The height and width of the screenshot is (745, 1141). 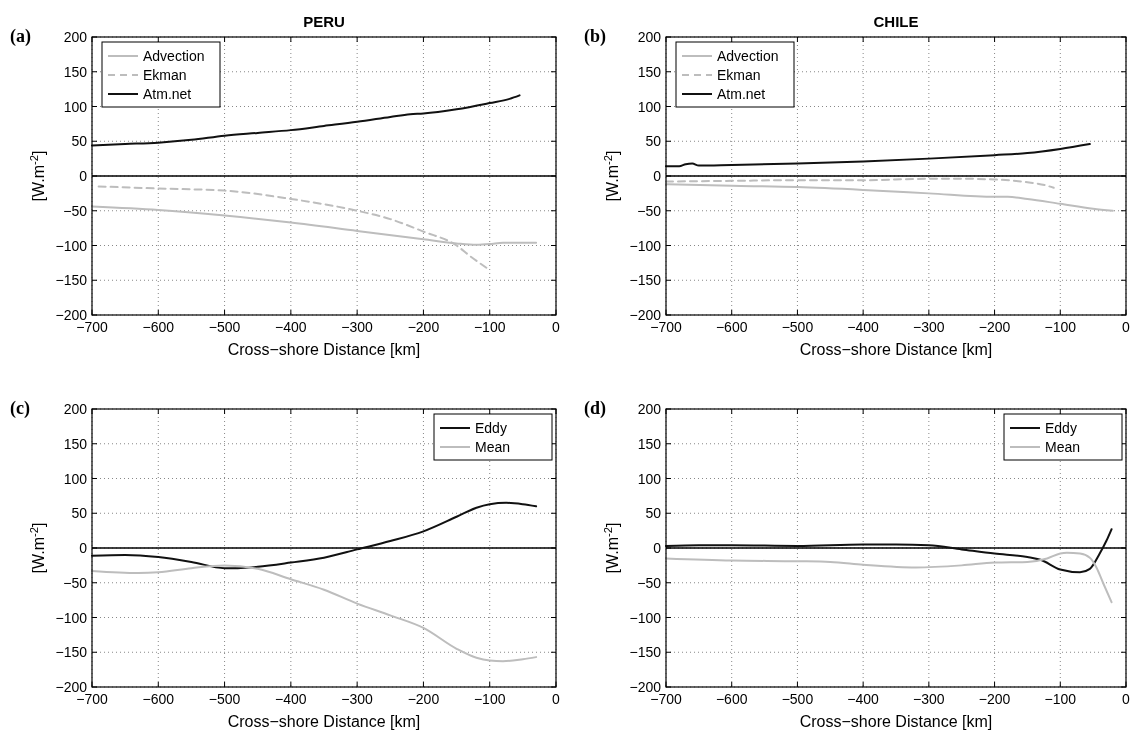 I want to click on chart-title: PERU, so click(x=324, y=21).